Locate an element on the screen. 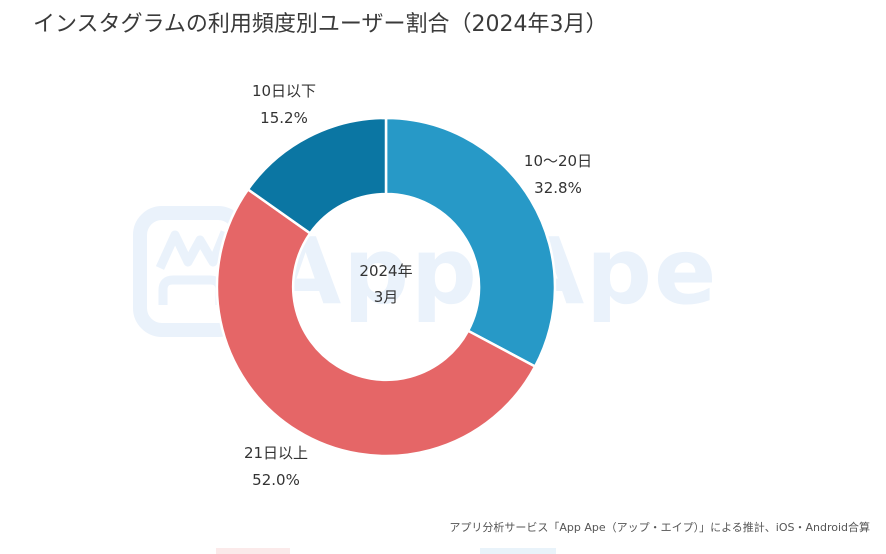 This screenshot has height=554, width=886. label-10-or-less-days: 10日以下 15.2% is located at coordinates (284, 105).